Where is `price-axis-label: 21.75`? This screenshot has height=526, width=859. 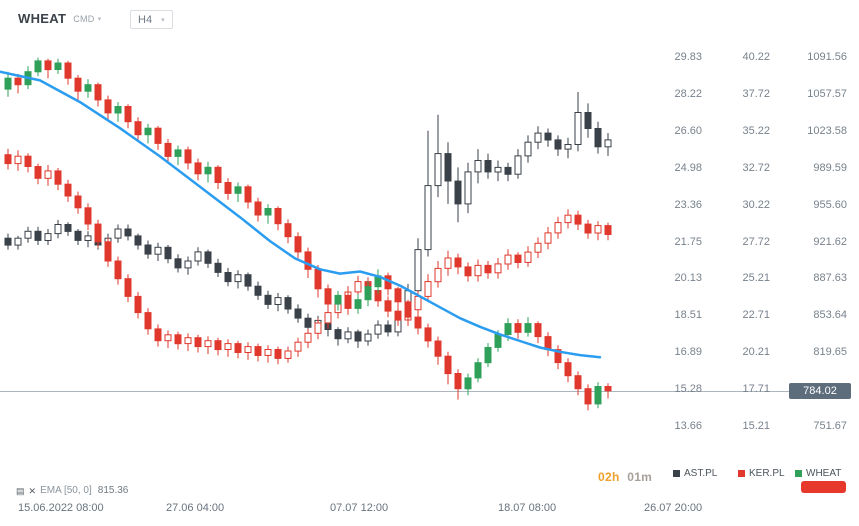
price-axis-label: 21.75 is located at coordinates (688, 241).